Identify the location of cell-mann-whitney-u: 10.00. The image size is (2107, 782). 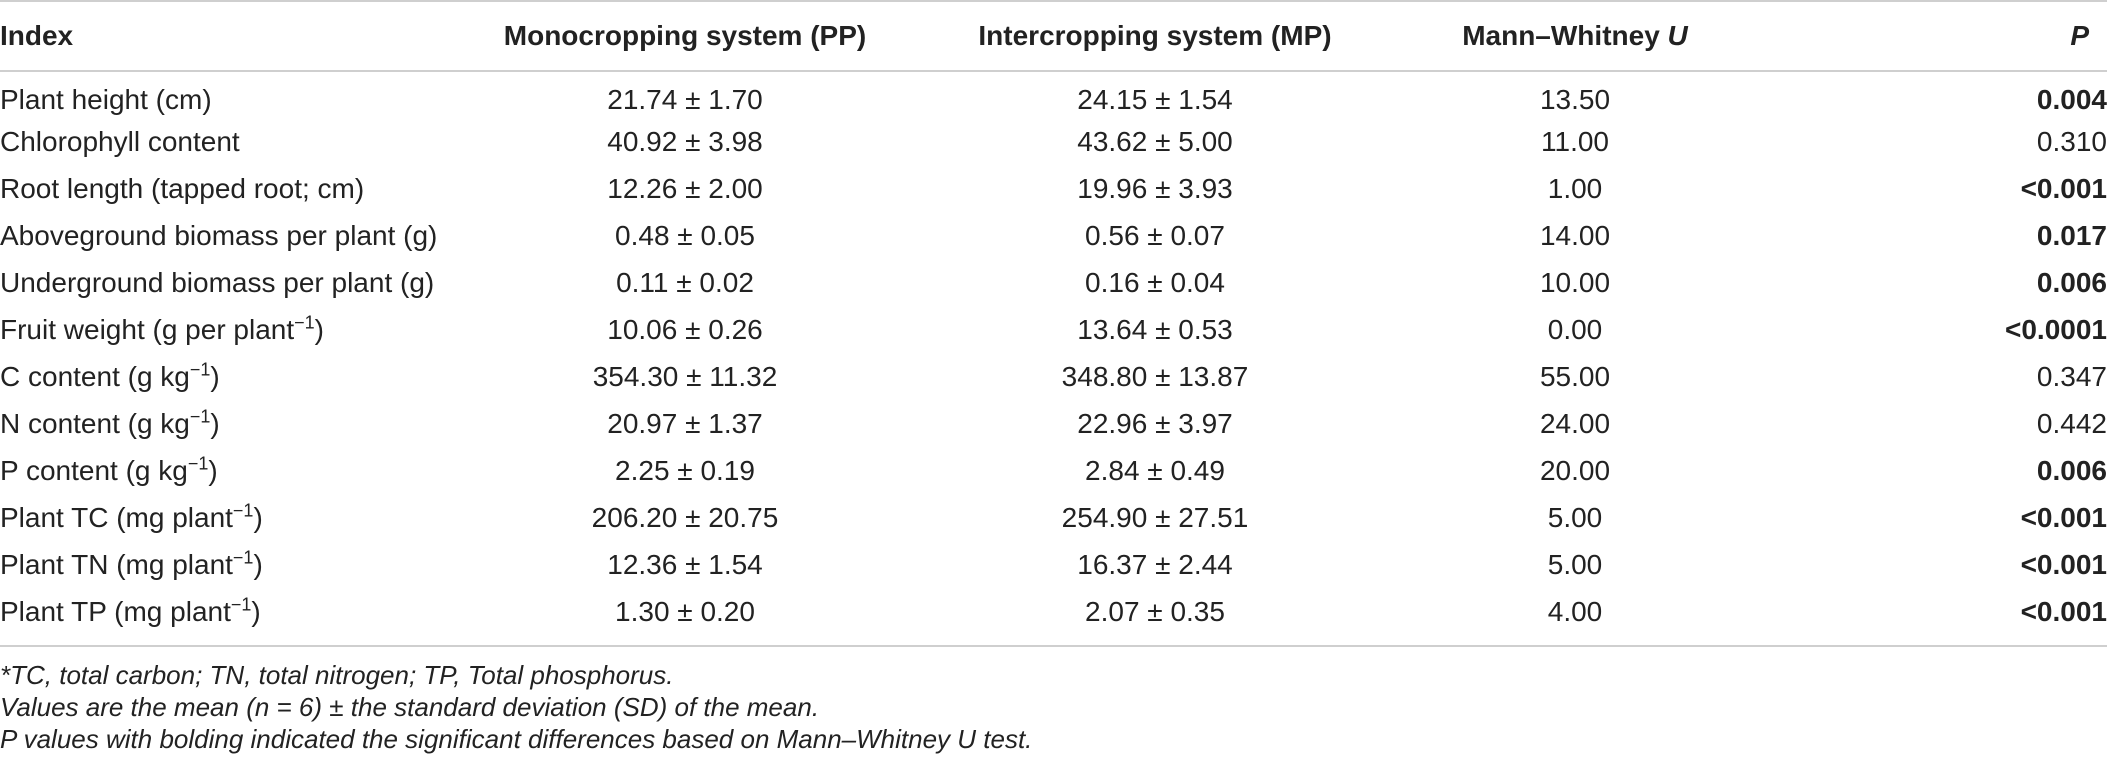
(1575, 282).